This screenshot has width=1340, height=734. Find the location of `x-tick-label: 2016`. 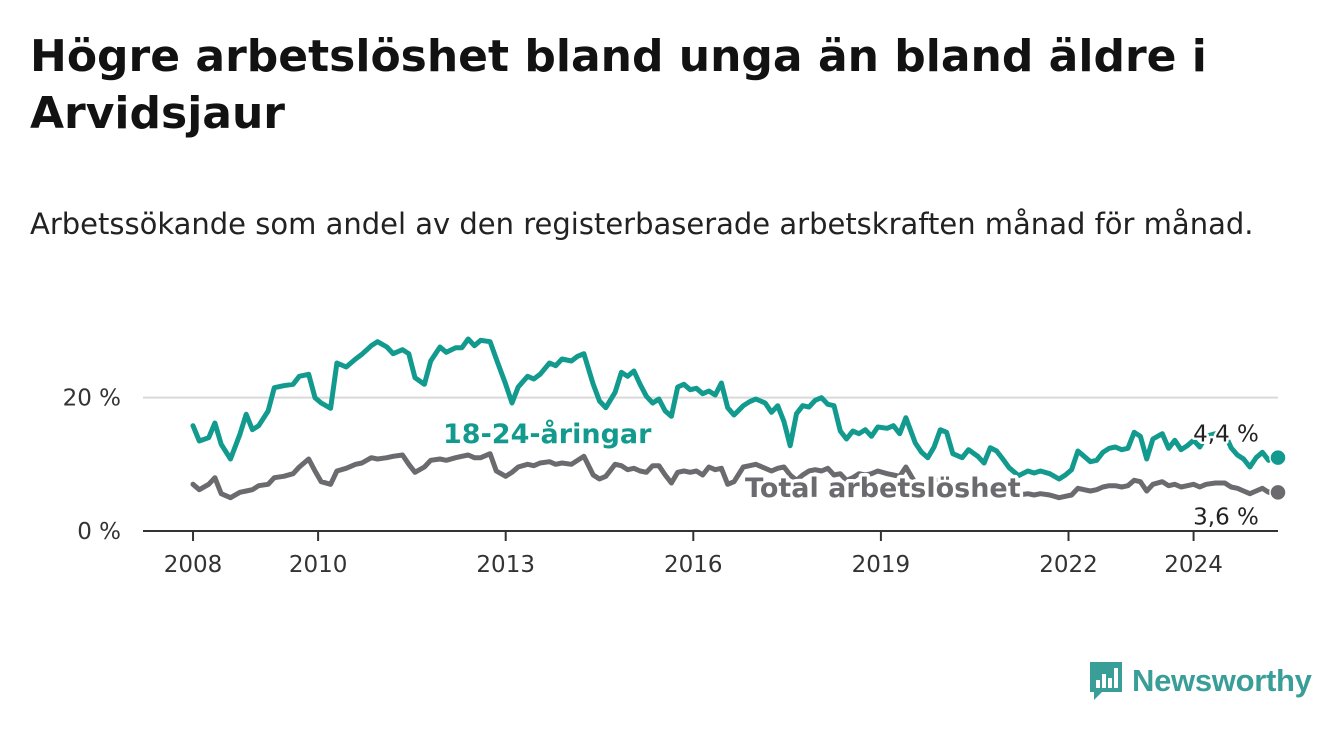

x-tick-label: 2016 is located at coordinates (693, 565).